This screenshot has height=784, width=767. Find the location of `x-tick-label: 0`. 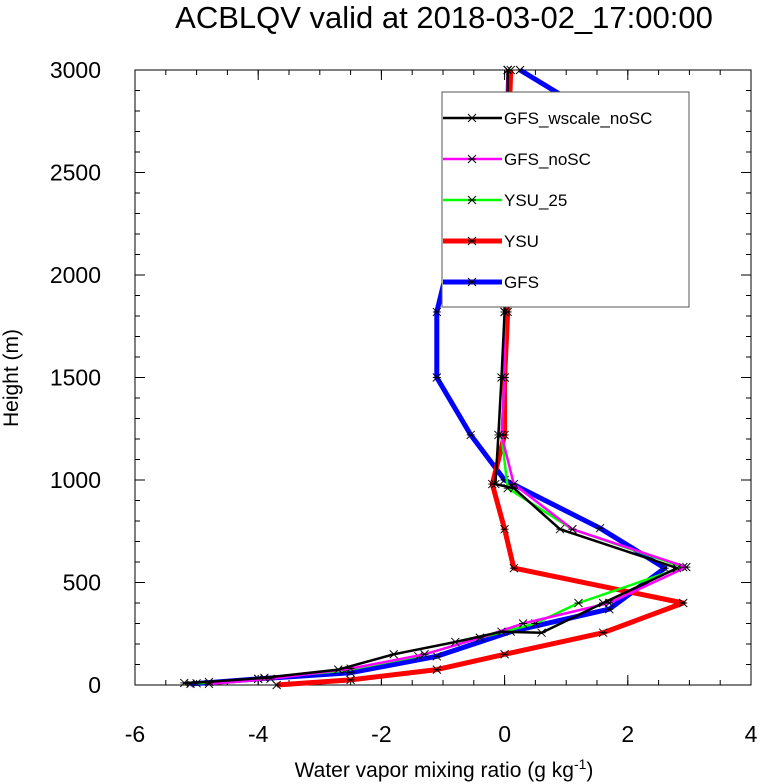

x-tick-label: 0 is located at coordinates (504, 734).